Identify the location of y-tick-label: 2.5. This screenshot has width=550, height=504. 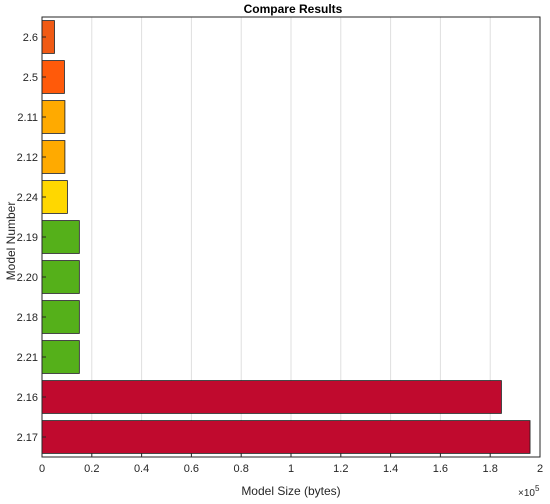
(30, 78).